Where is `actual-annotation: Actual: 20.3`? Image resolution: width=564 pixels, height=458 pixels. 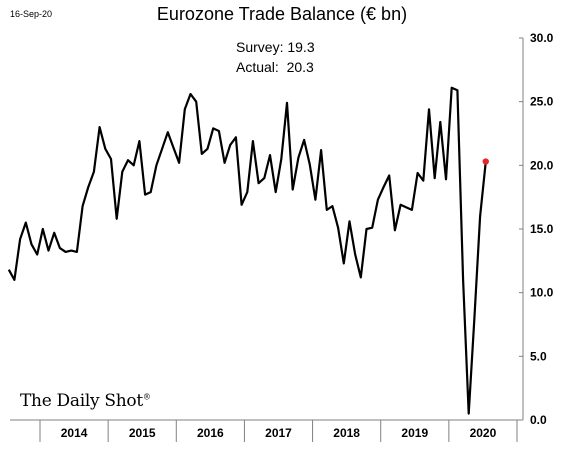 actual-annotation: Actual: 20.3 is located at coordinates (275, 67).